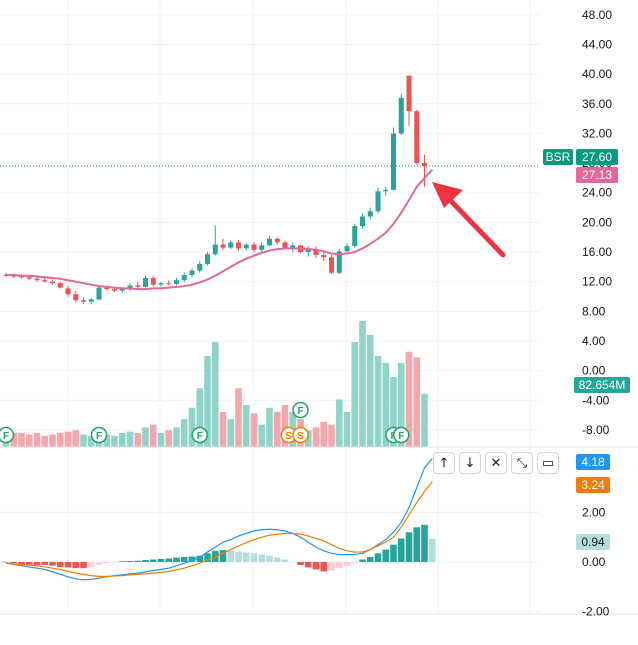 The image size is (638, 645). Describe the element at coordinates (99, 436) in the screenshot. I see `volume-marker-label: F` at that location.